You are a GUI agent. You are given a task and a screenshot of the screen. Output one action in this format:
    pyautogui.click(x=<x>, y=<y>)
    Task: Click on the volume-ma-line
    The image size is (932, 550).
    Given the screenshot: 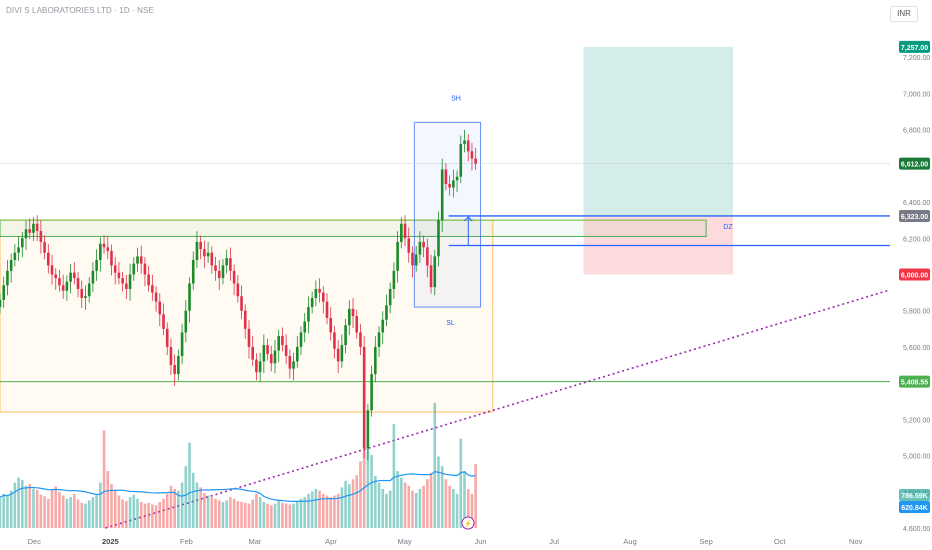 What is the action you would take?
    pyautogui.click(x=238, y=486)
    